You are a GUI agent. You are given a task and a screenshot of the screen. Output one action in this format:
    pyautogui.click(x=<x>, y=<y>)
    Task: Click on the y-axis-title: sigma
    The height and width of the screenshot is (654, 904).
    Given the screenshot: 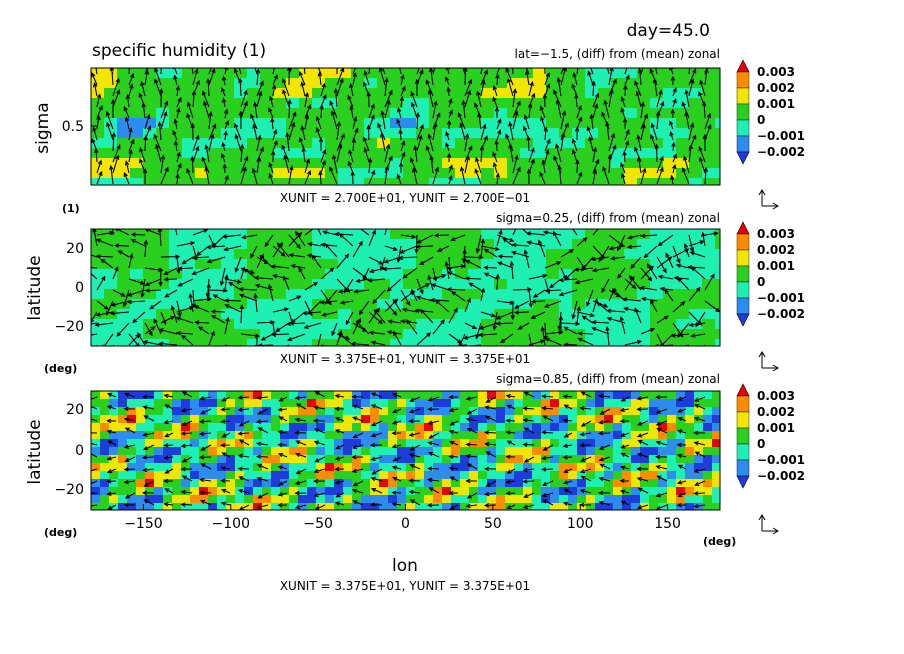 What is the action you would take?
    pyautogui.click(x=43, y=127)
    